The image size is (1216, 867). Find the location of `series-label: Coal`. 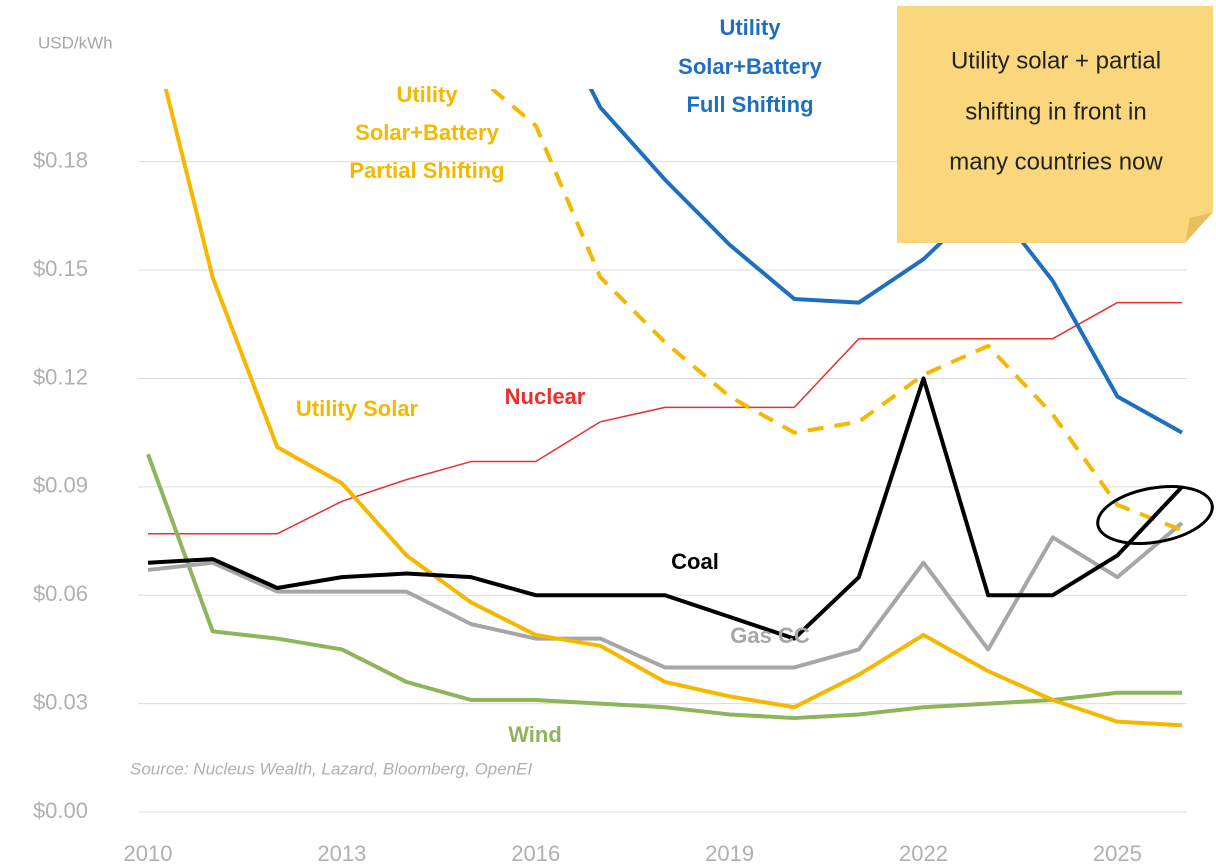

series-label: Coal is located at coordinates (695, 561).